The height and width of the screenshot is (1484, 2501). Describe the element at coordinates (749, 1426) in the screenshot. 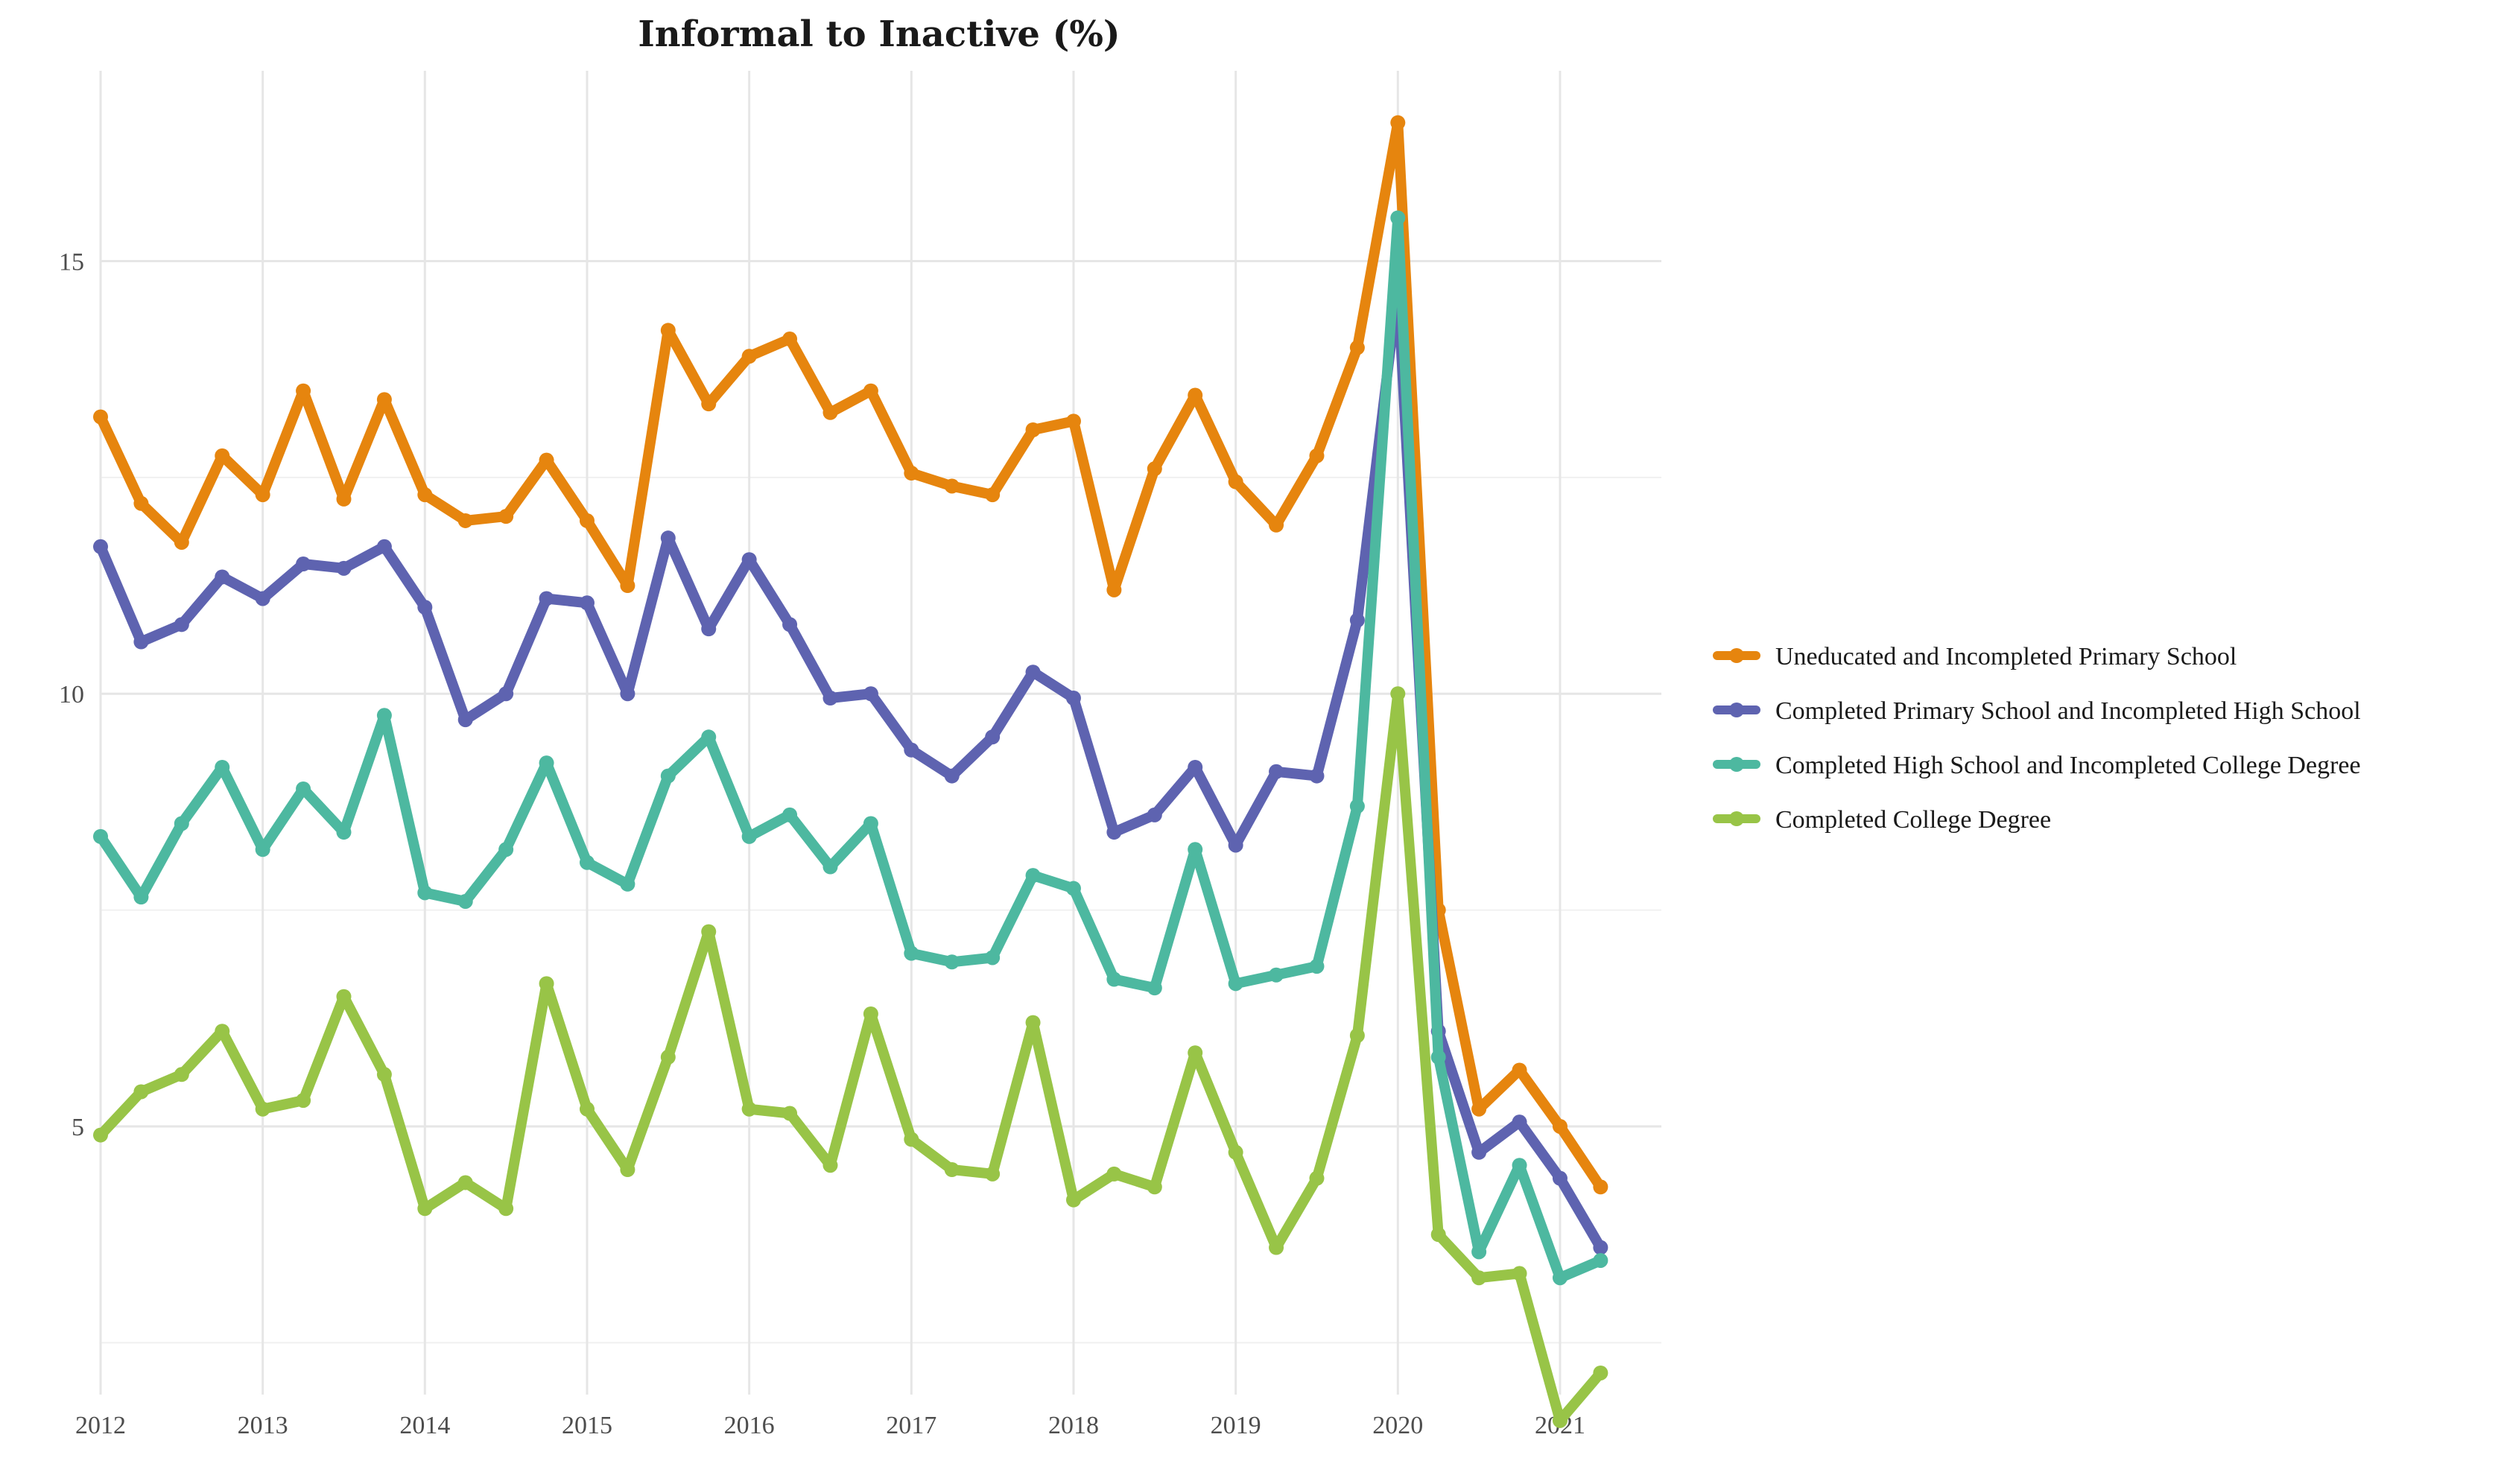

I see `x-tick-label: 2016` at that location.